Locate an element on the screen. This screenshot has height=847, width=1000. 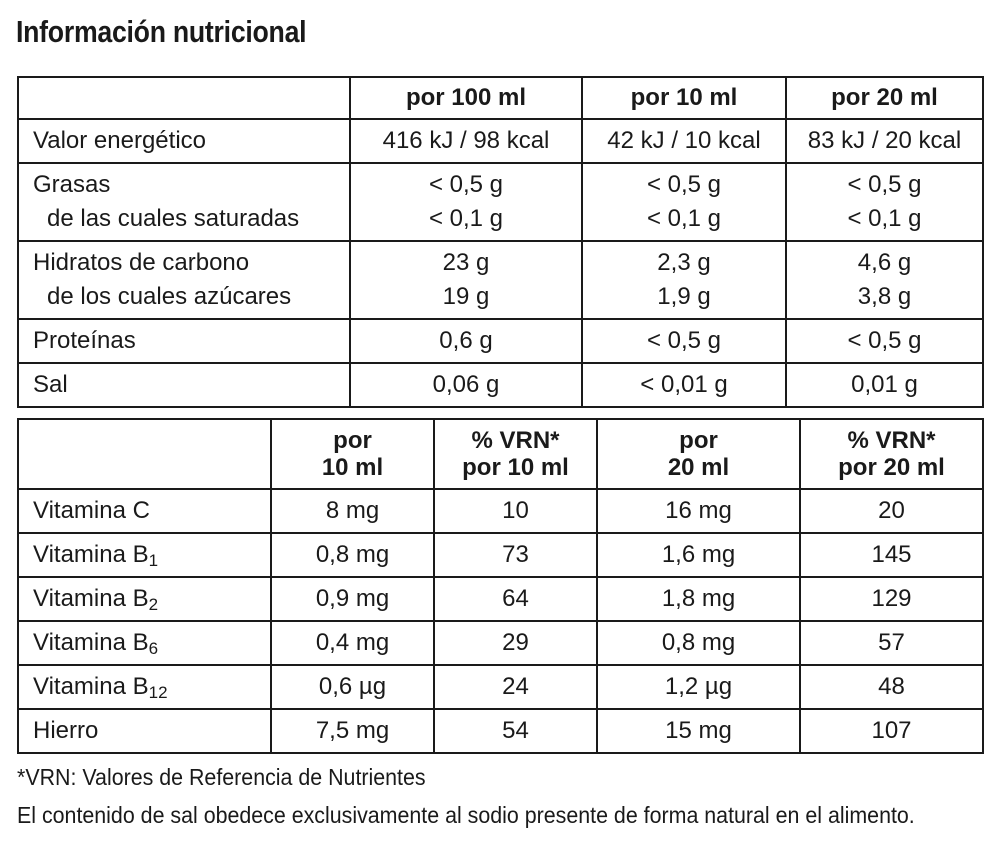
row-label-vitamin-b12: Vitamina B12 is located at coordinates (144, 687).